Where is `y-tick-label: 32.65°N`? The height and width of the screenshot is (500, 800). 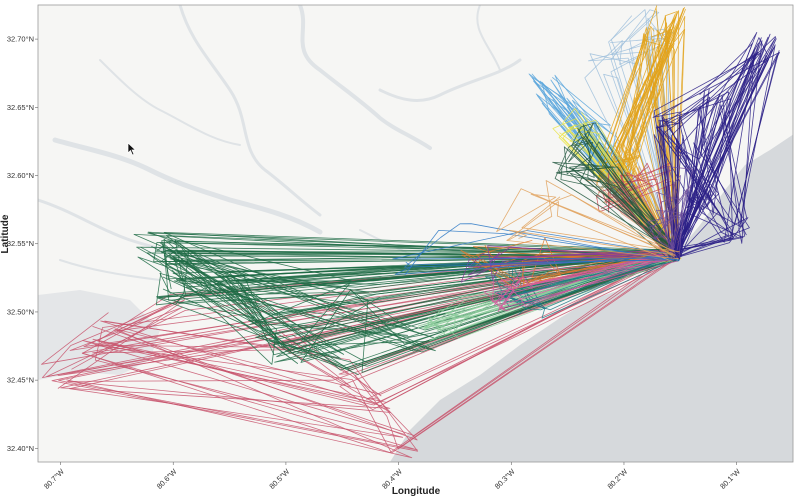
y-tick-label: 32.65°N is located at coordinates (20, 107).